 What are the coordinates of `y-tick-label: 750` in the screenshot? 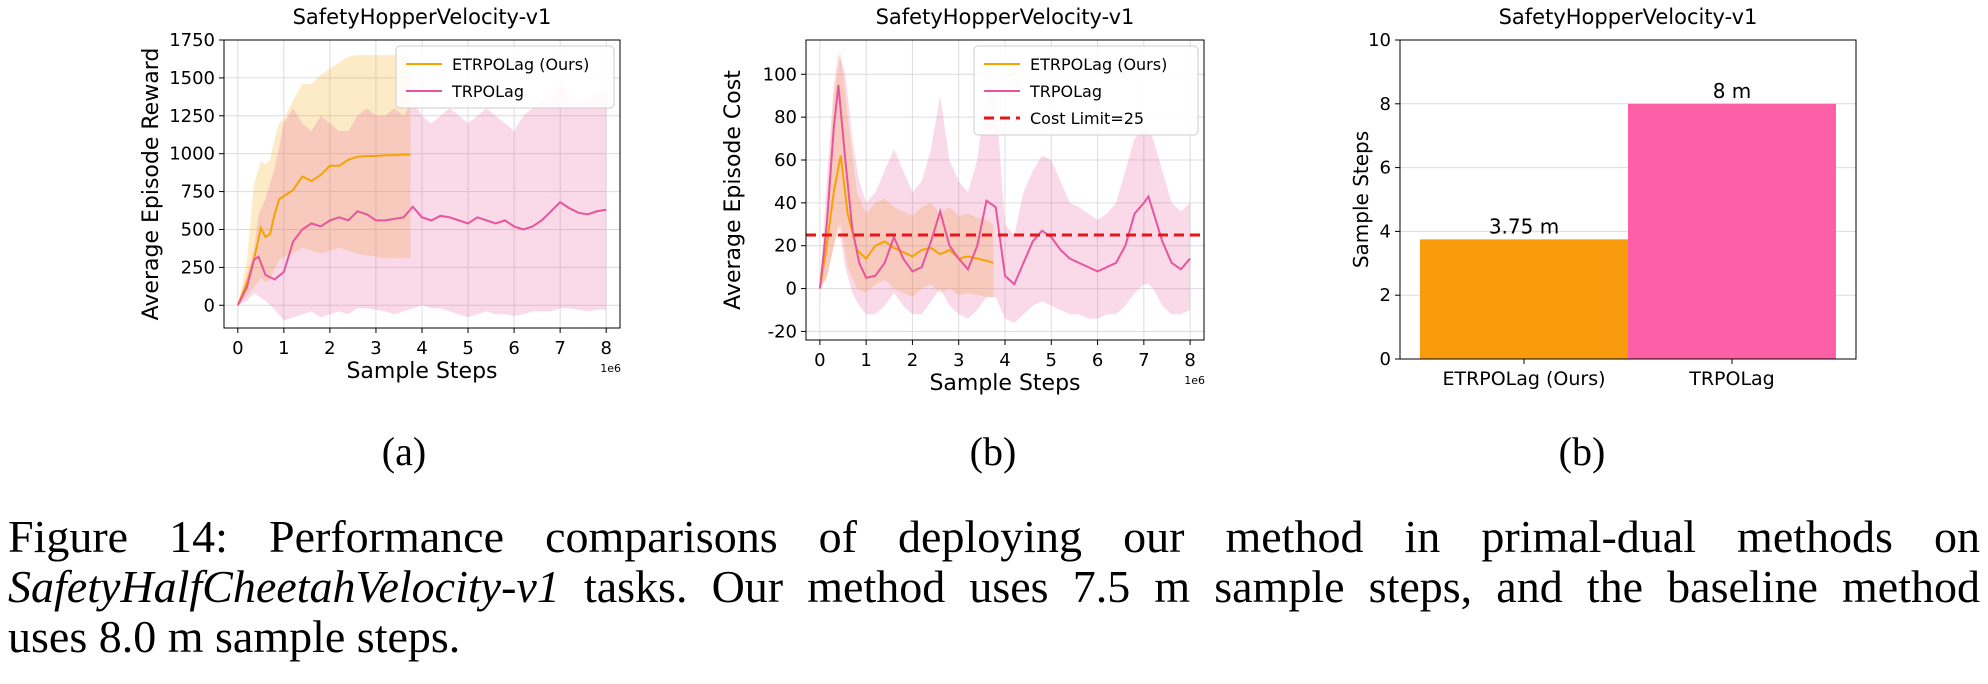 It's located at (198, 192).